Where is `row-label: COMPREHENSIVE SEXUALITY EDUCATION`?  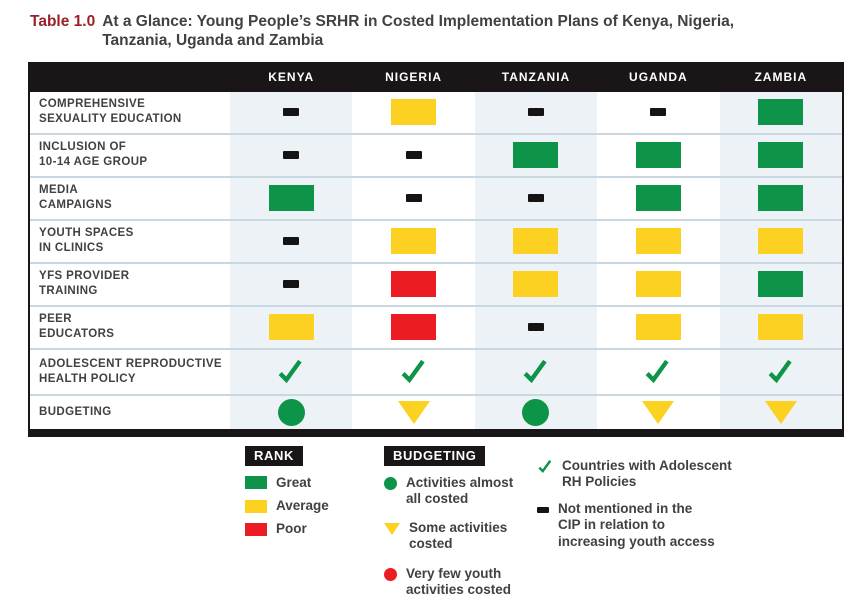 row-label: COMPREHENSIVE SEXUALITY EDUCATION is located at coordinates (110, 112).